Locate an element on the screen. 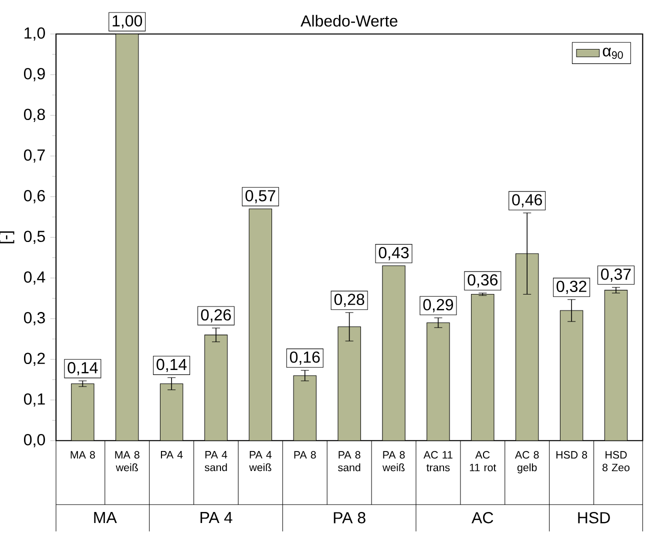 This screenshot has width=651, height=550. x-tick-label: PA 4 sand is located at coordinates (216, 461).